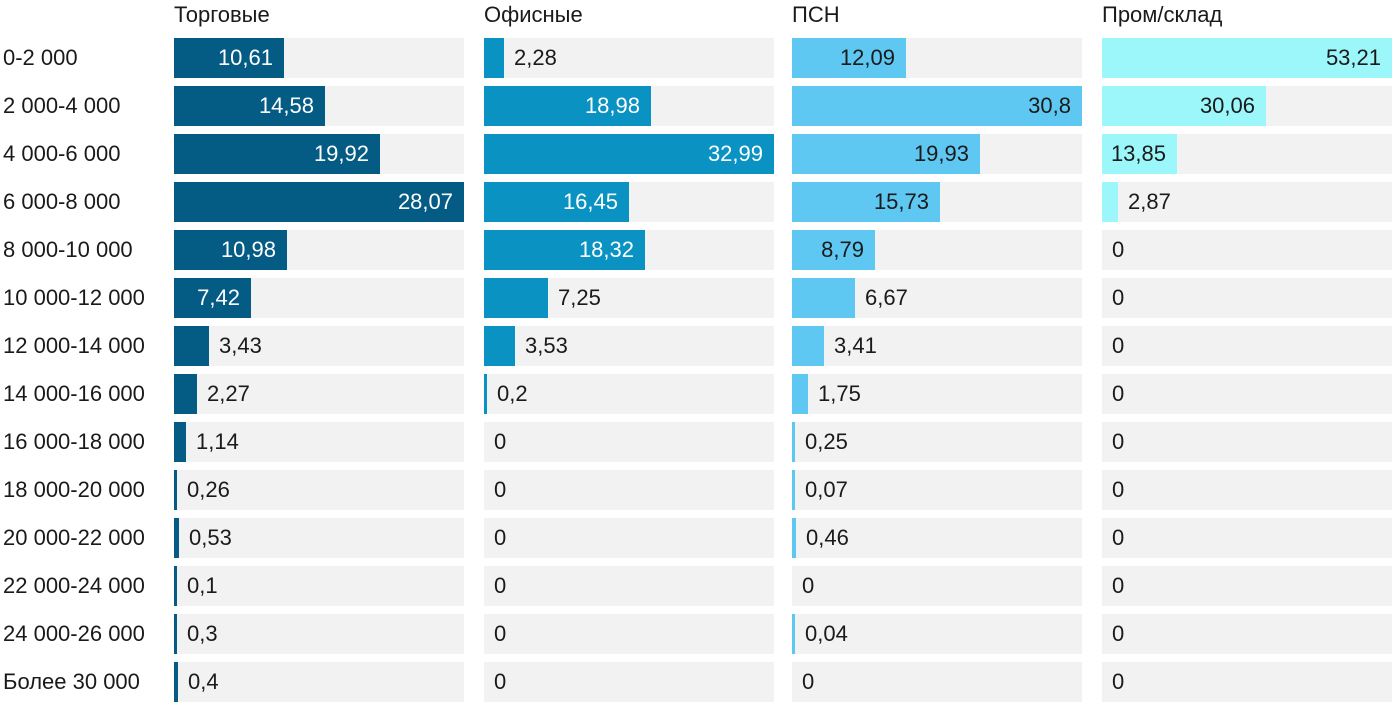 This screenshot has height=718, width=1400. What do you see at coordinates (1353, 57) in the screenshot?
I see `data-label: 53,21` at bounding box center [1353, 57].